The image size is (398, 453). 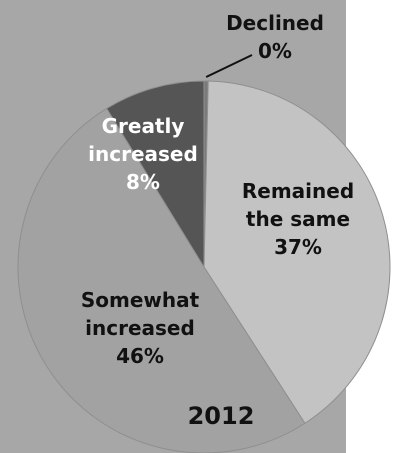 What do you see at coordinates (140, 300) in the screenshot?
I see `pie-slice-label-line: Somewhat` at bounding box center [140, 300].